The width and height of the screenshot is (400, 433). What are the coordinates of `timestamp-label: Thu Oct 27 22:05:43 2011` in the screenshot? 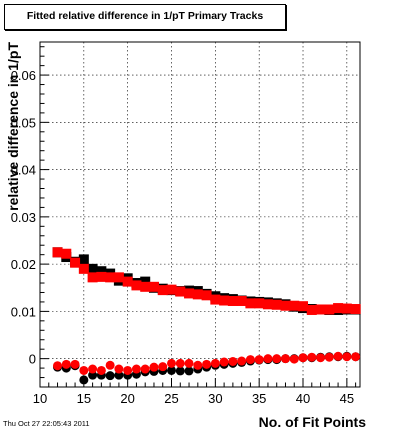 It's located at (46, 423).